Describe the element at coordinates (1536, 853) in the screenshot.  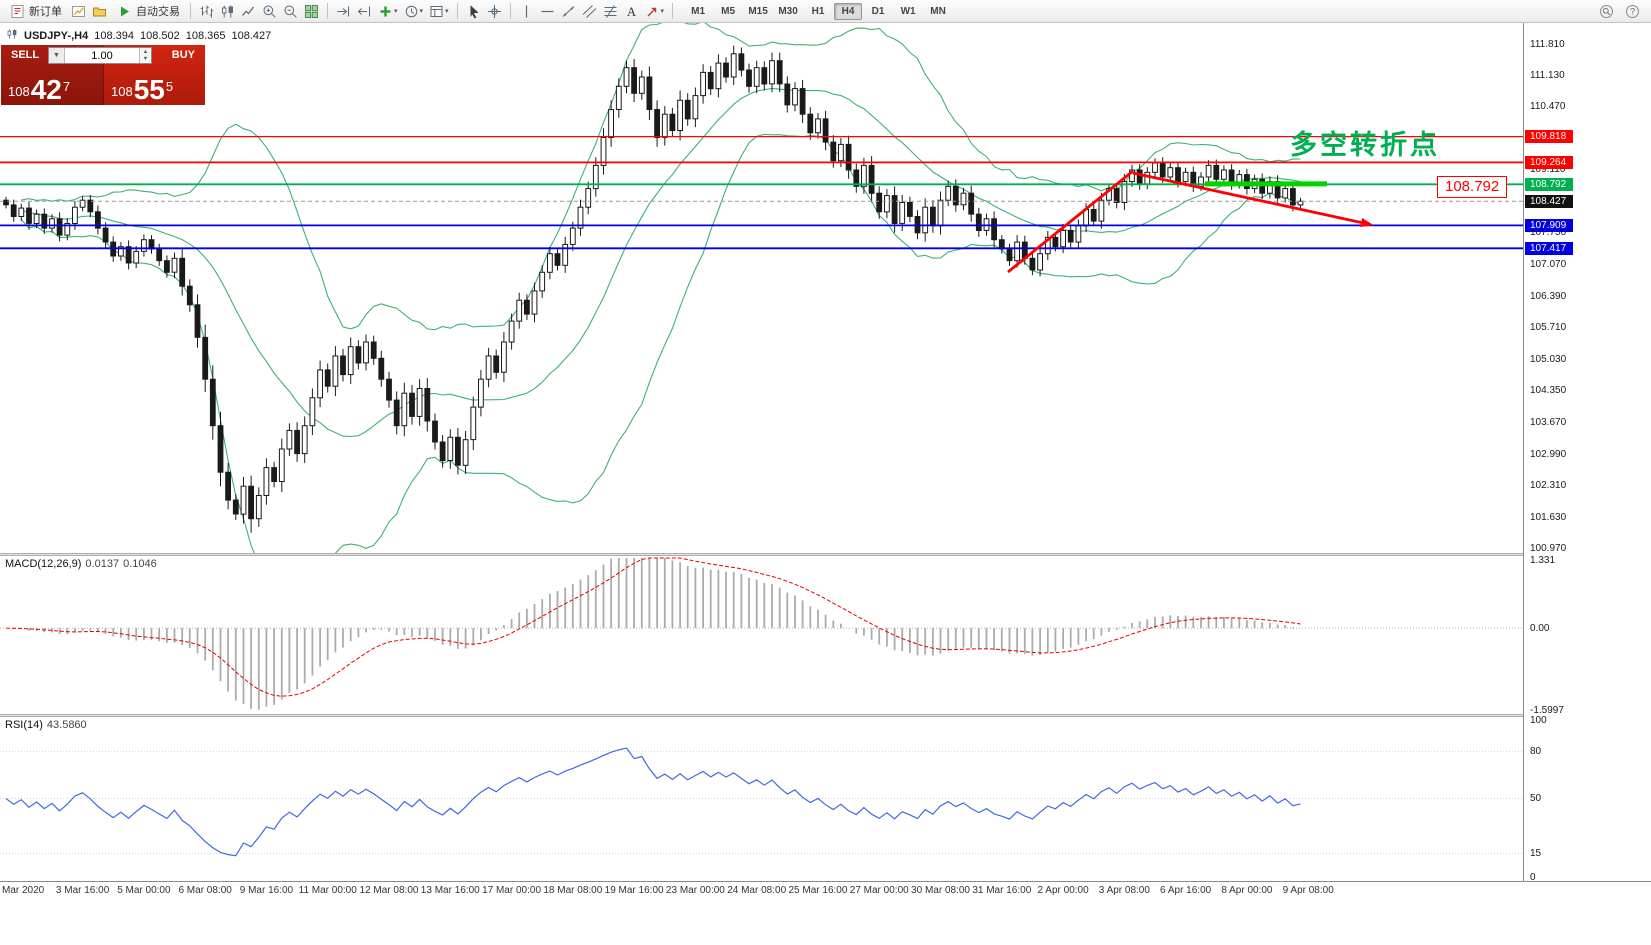
I see `rsi-axis-label: 15` at that location.